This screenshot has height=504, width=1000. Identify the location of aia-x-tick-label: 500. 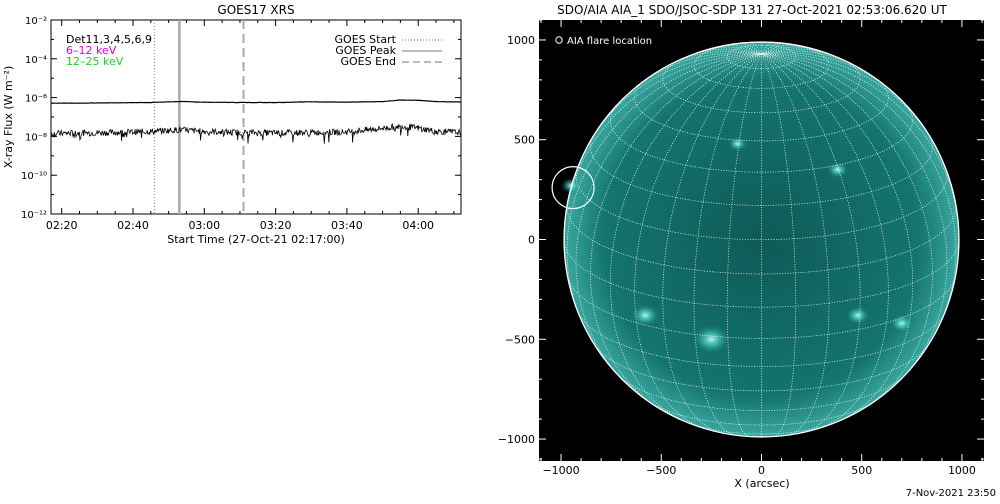
(861, 470).